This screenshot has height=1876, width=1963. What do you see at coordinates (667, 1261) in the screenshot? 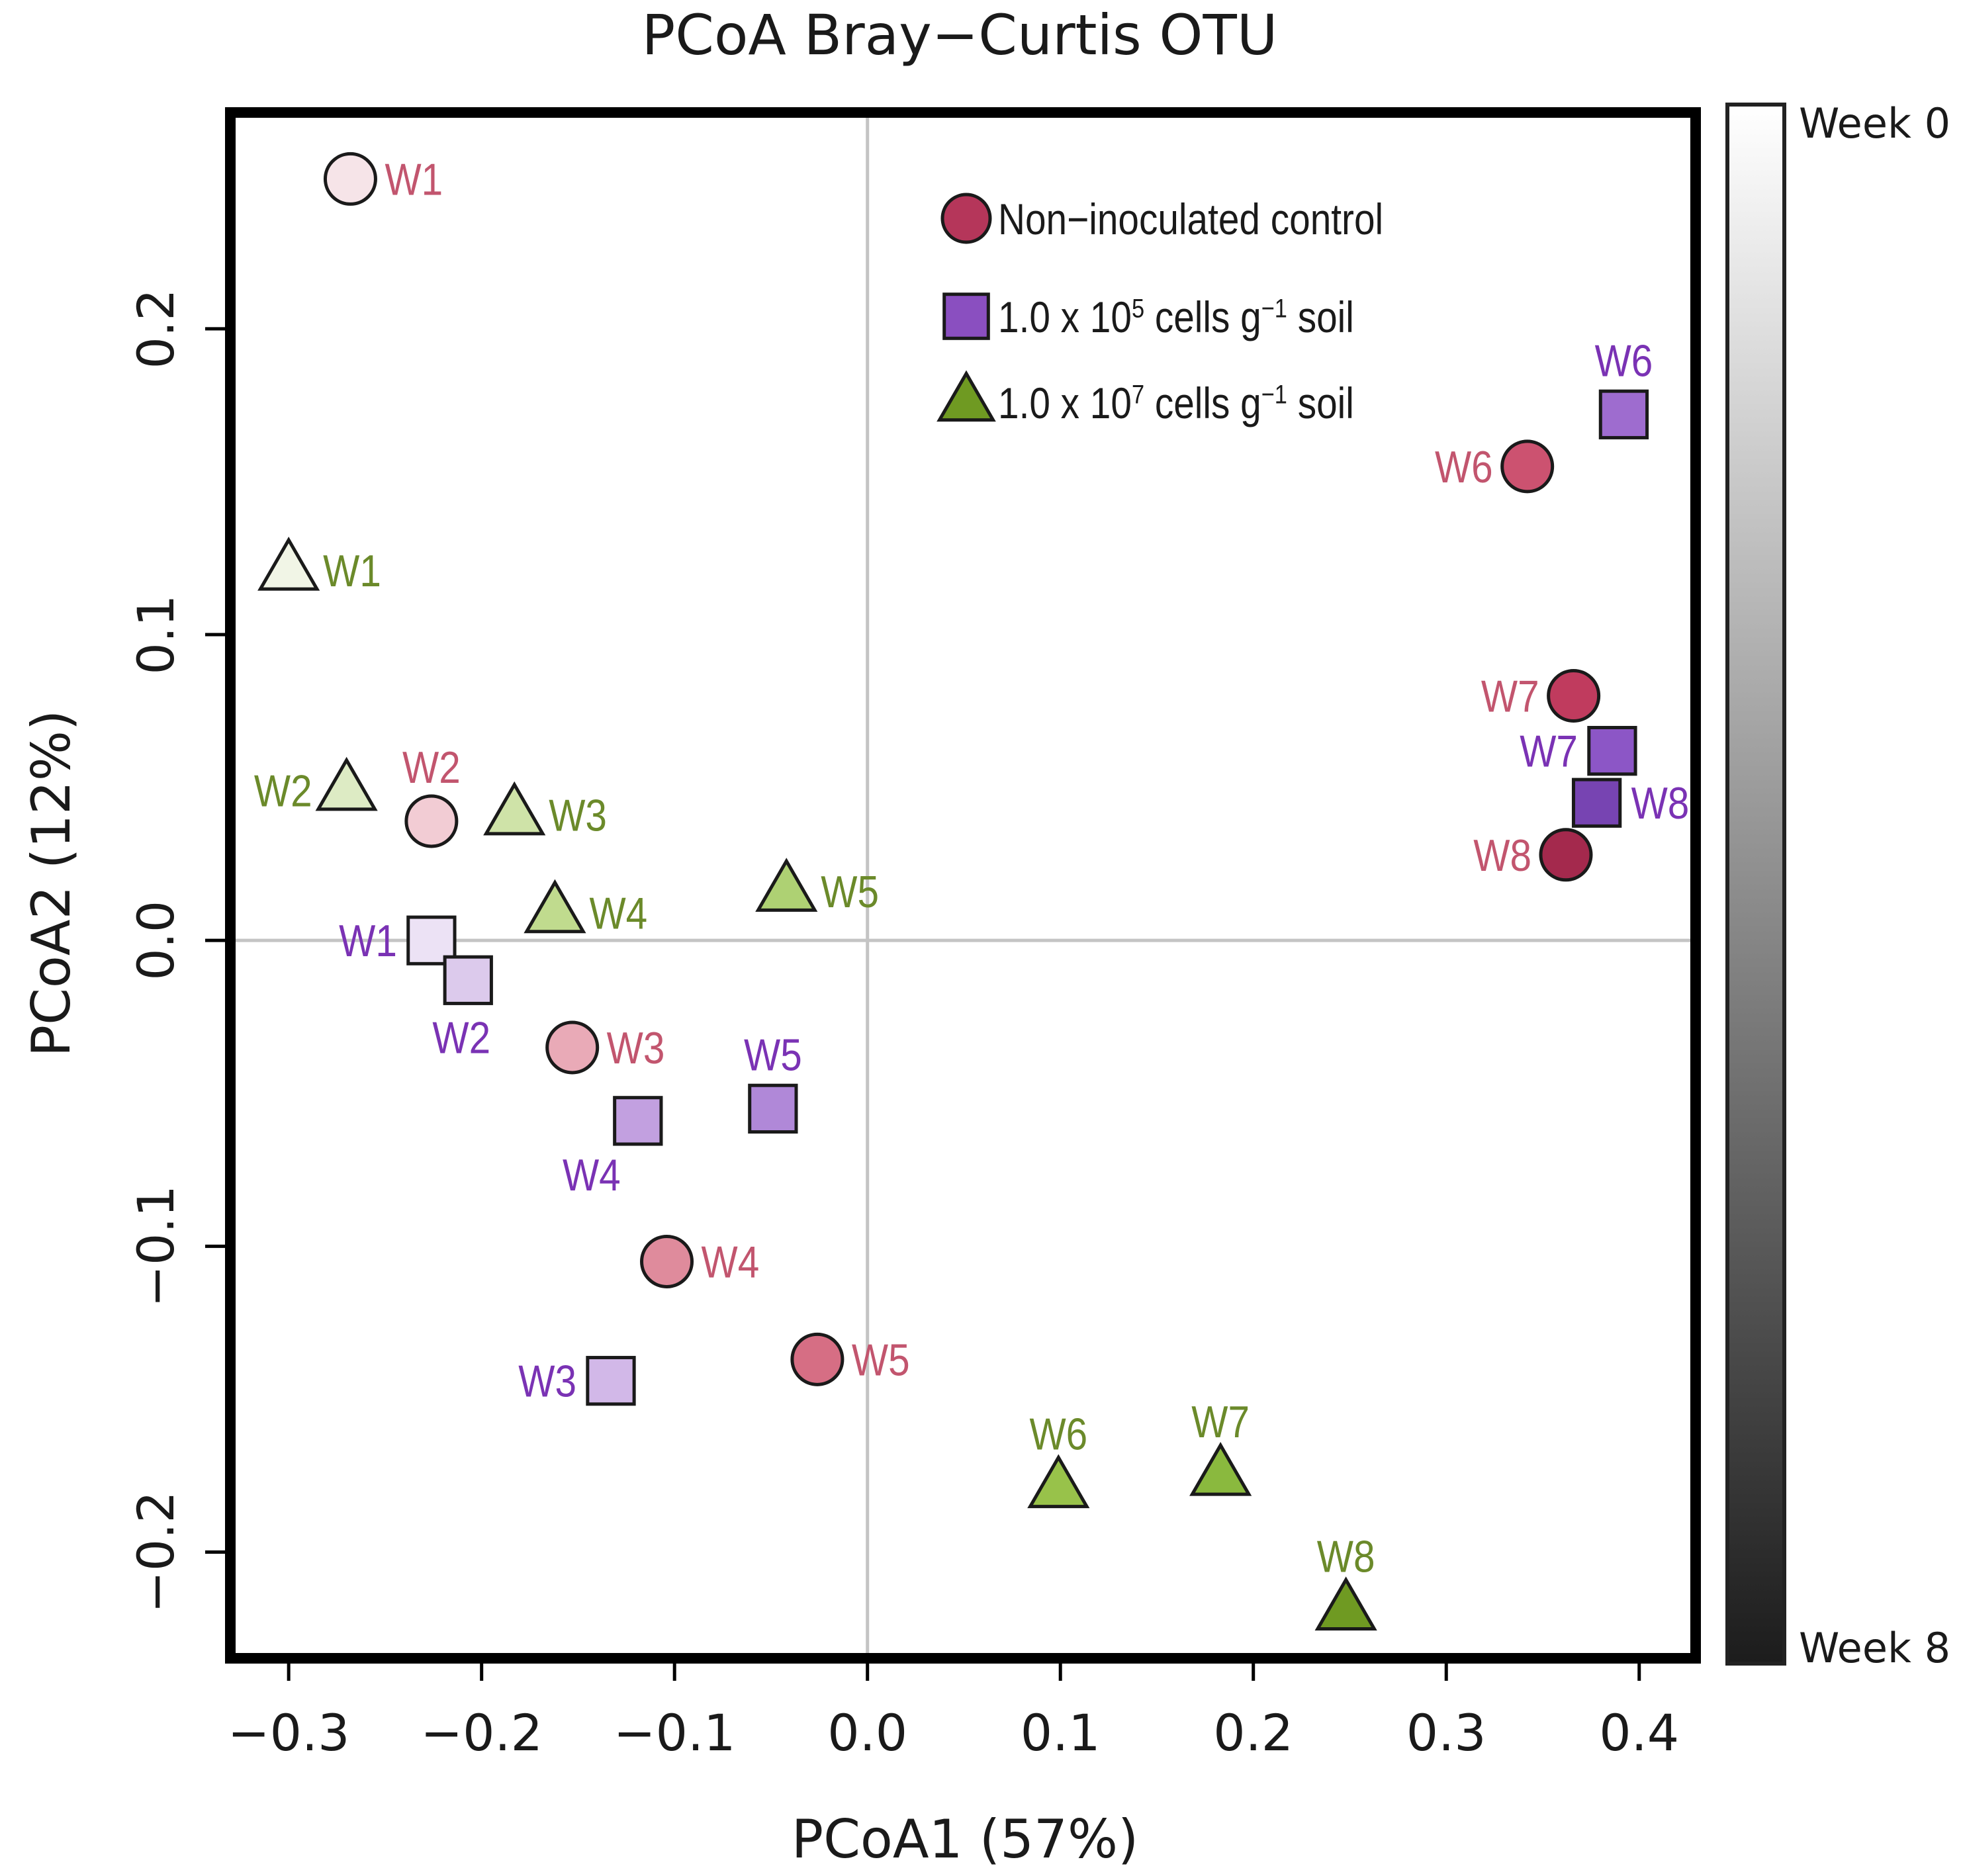
I see `circle-point-w4` at bounding box center [667, 1261].